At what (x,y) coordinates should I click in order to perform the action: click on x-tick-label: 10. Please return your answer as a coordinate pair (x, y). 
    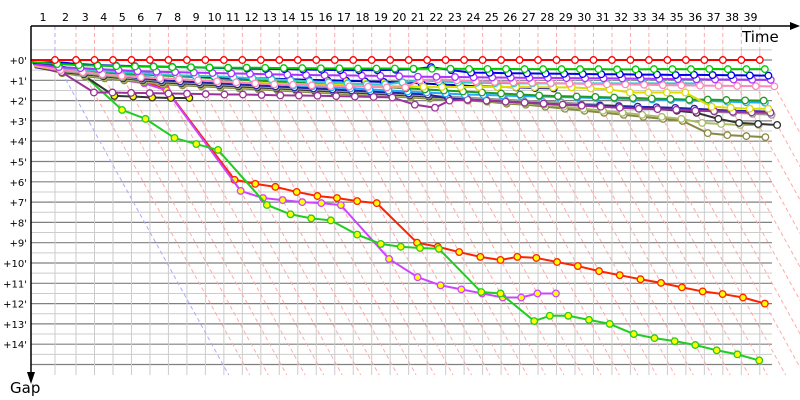
    Looking at the image, I should click on (215, 17).